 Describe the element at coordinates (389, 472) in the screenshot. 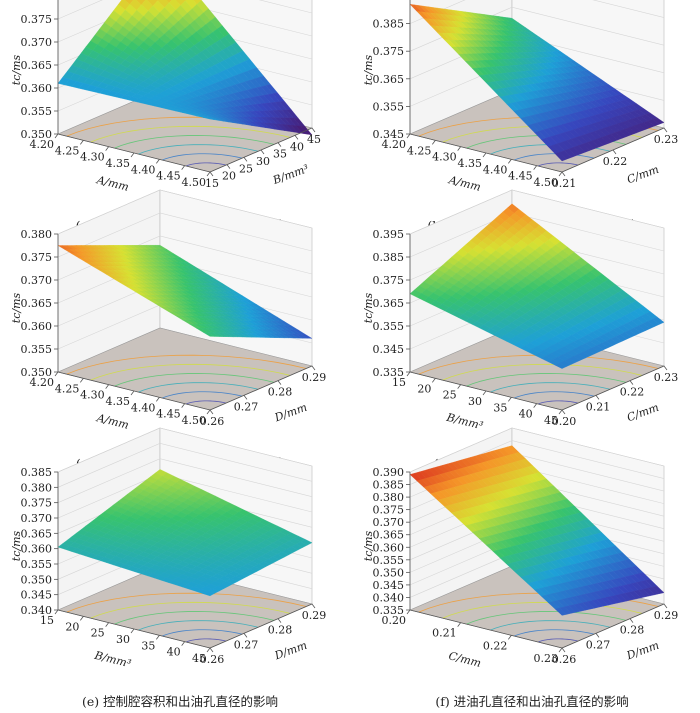

I see `z-tick-label: 0.390` at that location.